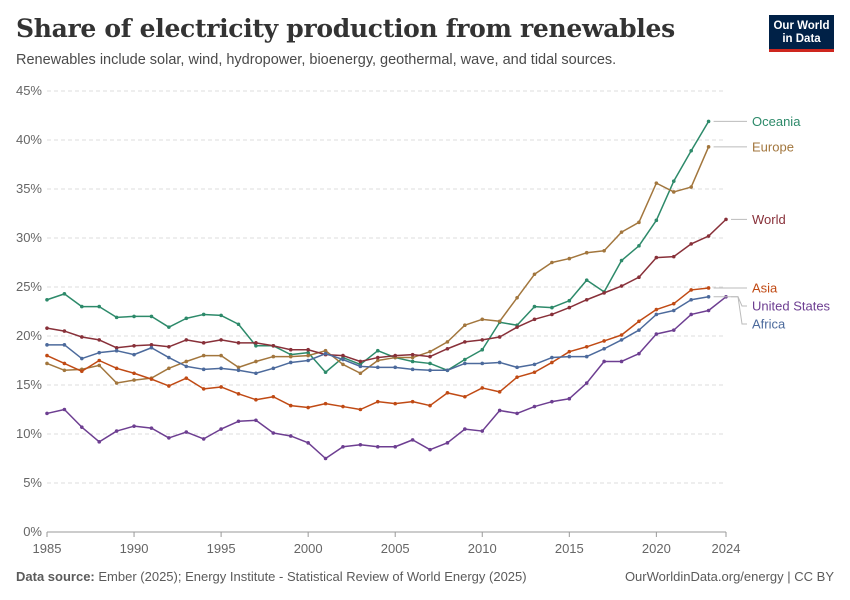  Describe the element at coordinates (801, 39) in the screenshot. I see `logo-line-2: in Data` at that location.